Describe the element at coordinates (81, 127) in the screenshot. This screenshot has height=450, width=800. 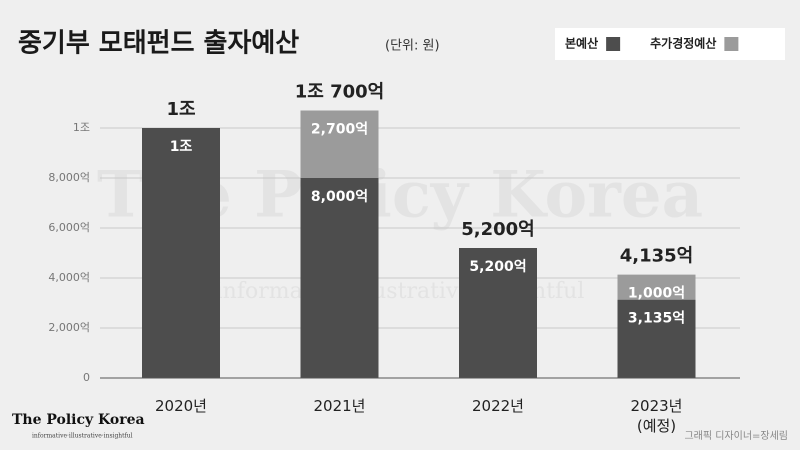
I see `y-tick-label: 1조` at that location.